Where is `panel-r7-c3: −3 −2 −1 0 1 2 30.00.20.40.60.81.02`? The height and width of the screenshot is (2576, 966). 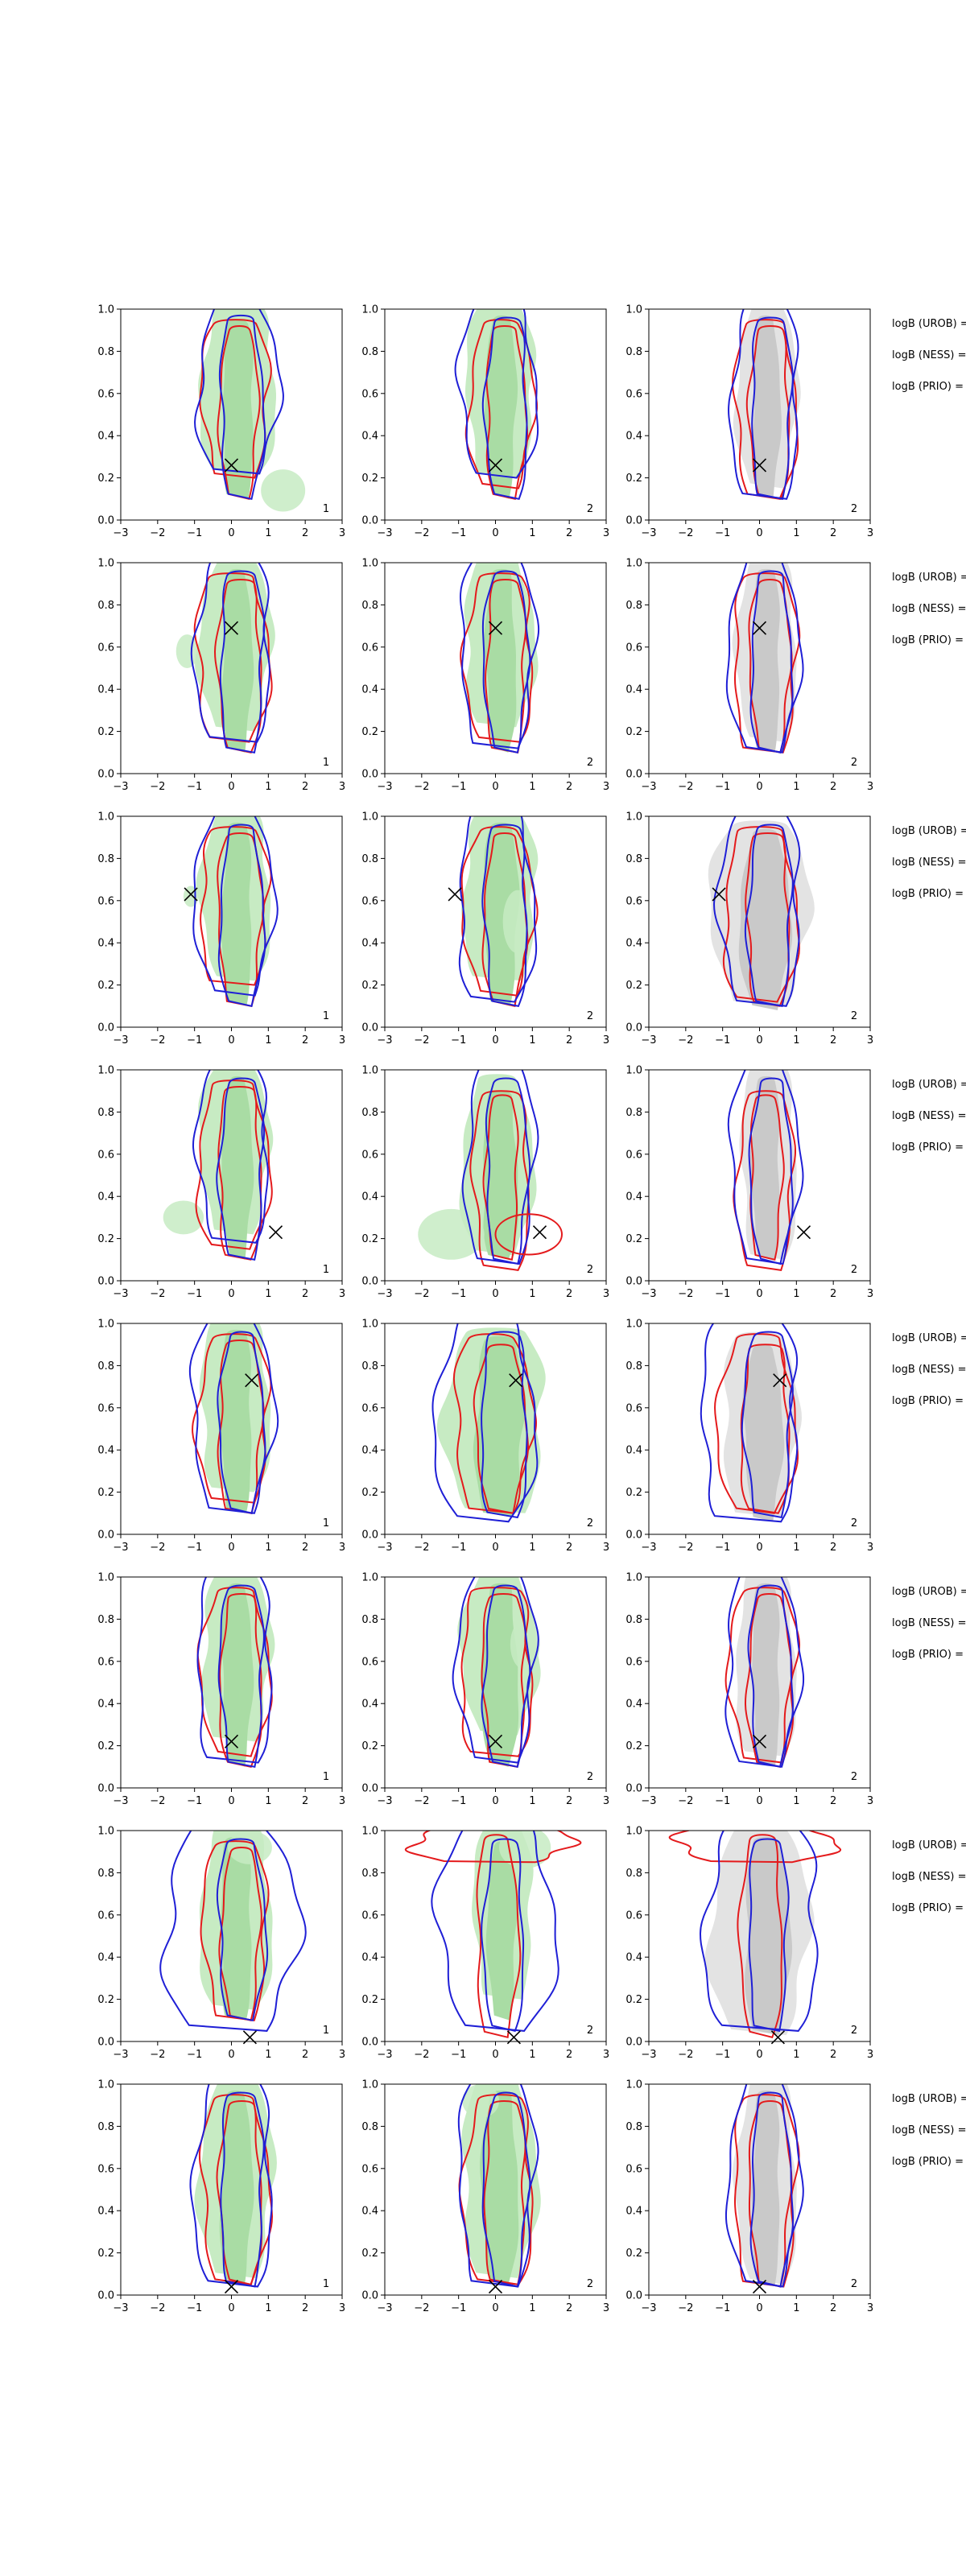
panel-r7-c3: −3 −2 −1 0 1 2 30.00.20.40.60.81.02 is located at coordinates (749, 1944).